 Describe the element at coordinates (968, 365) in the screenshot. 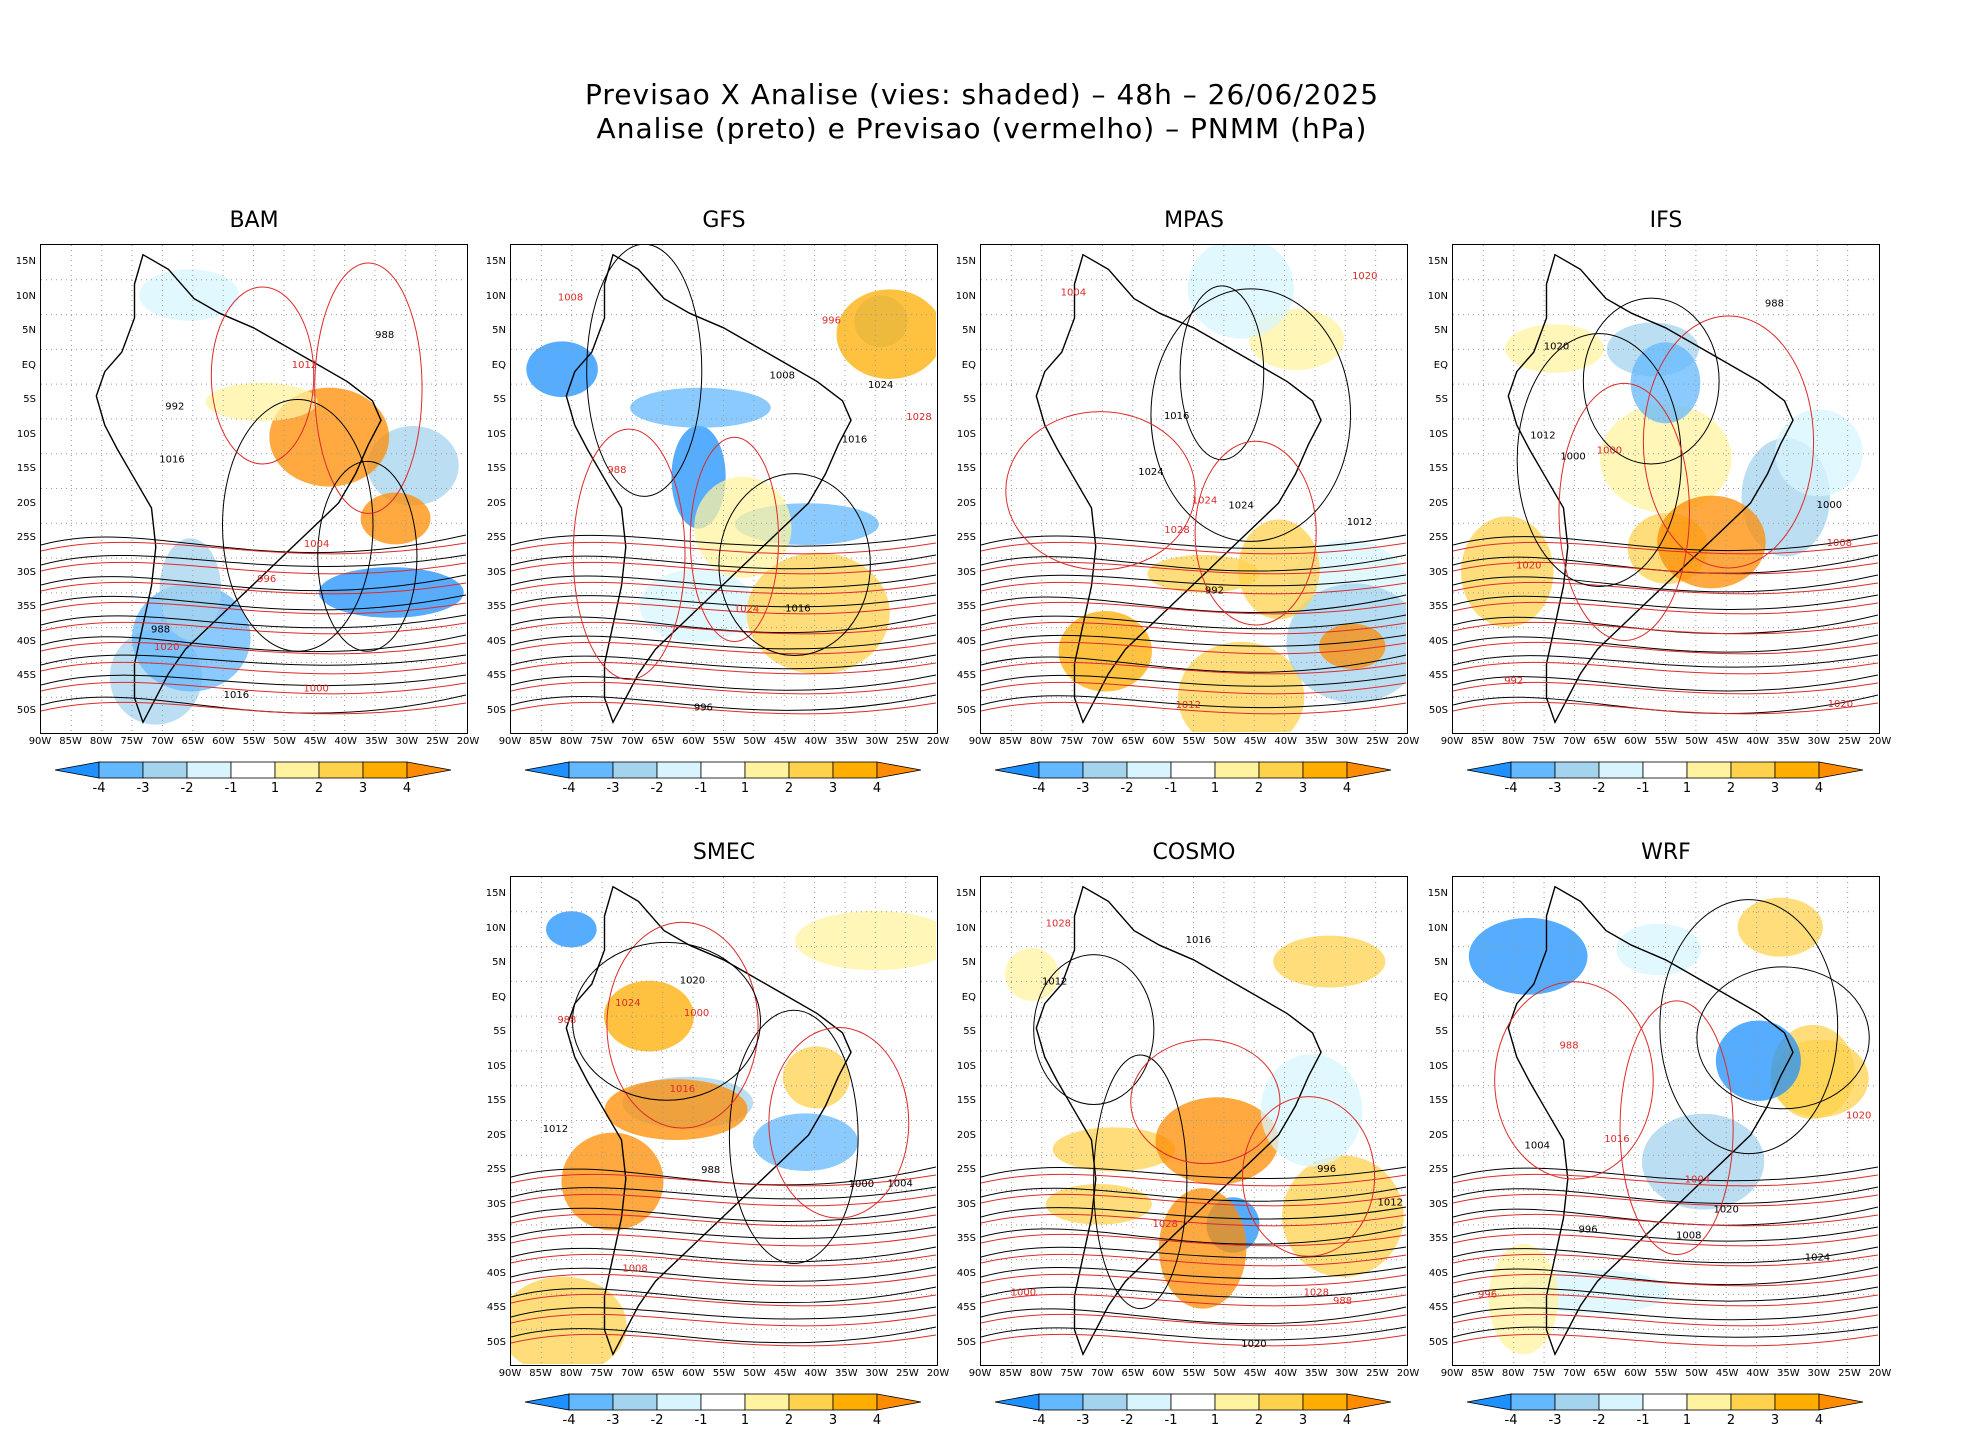

I see `lat-tick-label: EQ` at that location.